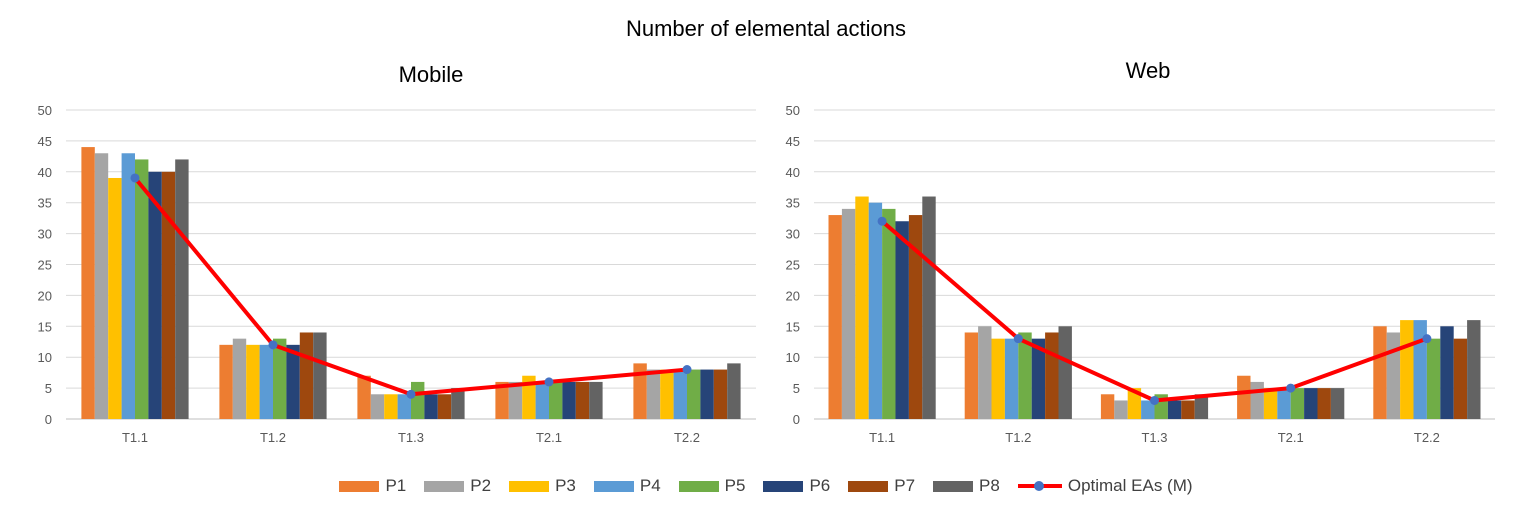 The image size is (1532, 524). I want to click on legend-item: P3, so click(542, 486).